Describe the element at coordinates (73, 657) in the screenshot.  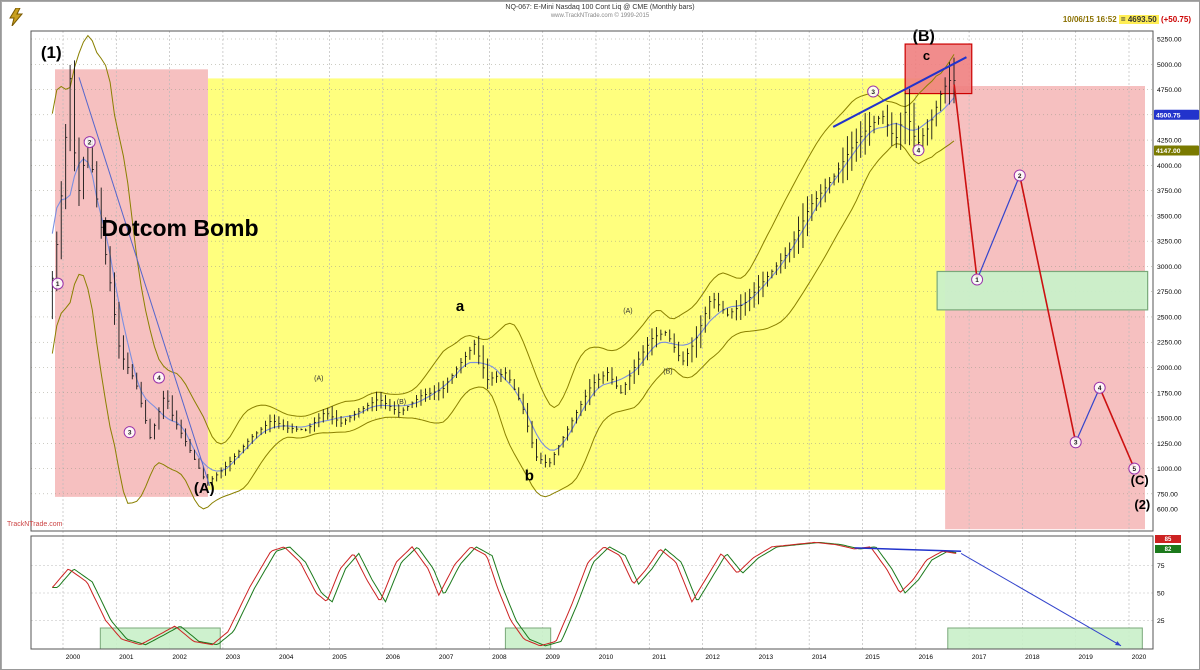
I see `year-tick-label: 2000` at that location.